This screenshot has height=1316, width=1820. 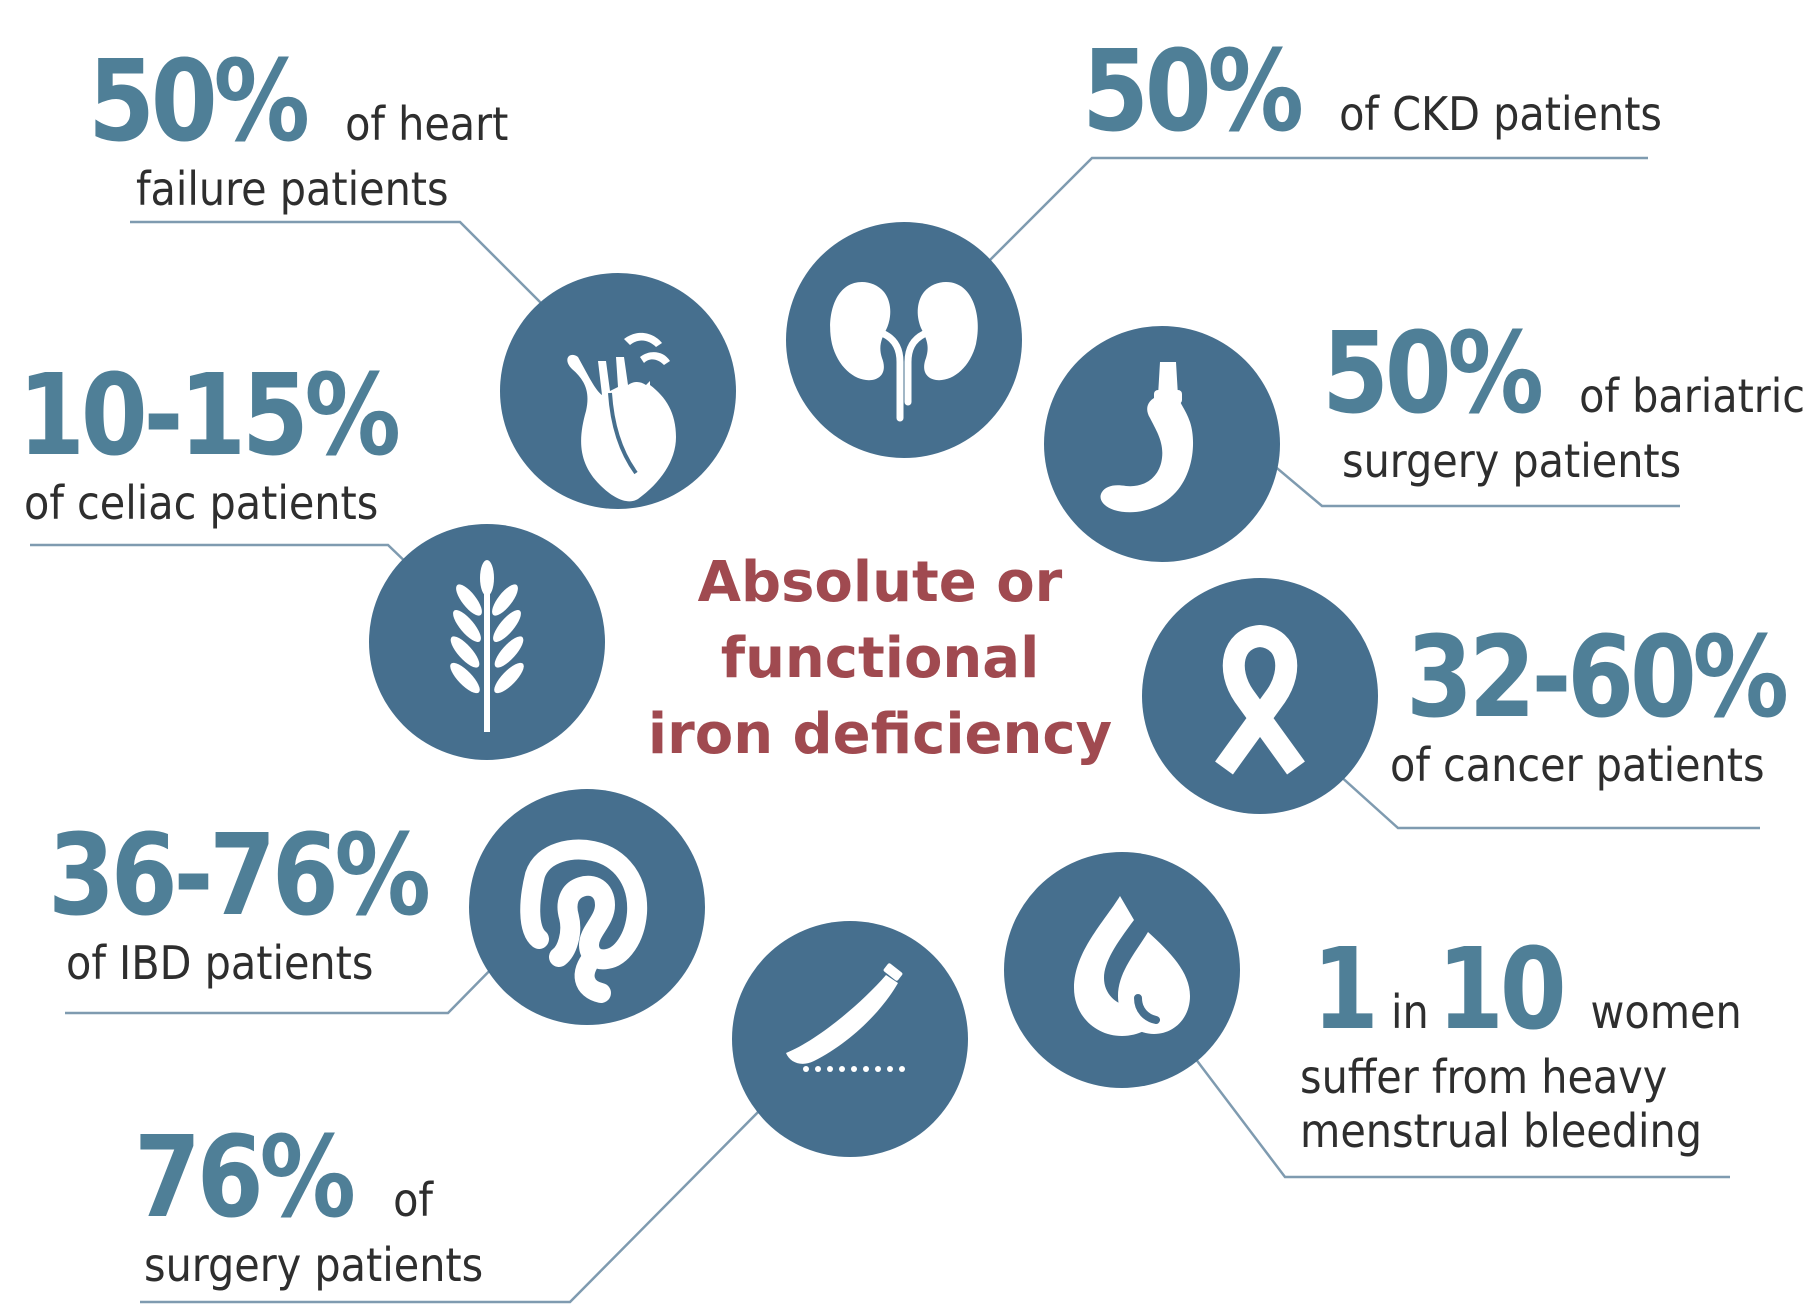 What do you see at coordinates (1193, 92) in the screenshot?
I see `stat-ckd-value: 50%` at bounding box center [1193, 92].